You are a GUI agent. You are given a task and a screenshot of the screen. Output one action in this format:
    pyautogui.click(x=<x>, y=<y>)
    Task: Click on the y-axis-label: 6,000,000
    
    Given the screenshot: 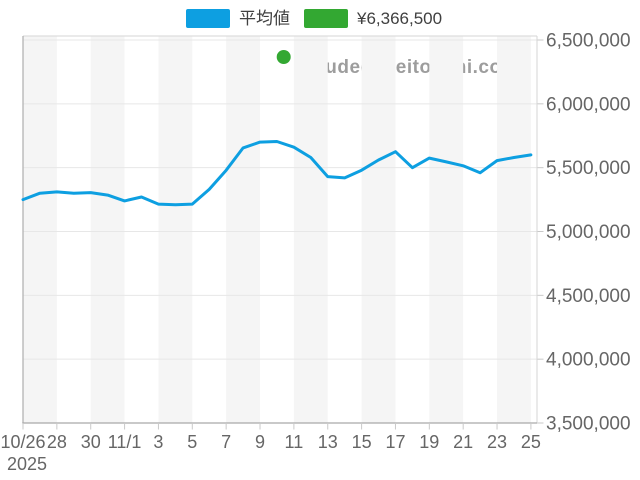 What is the action you would take?
    pyautogui.click(x=588, y=104)
    